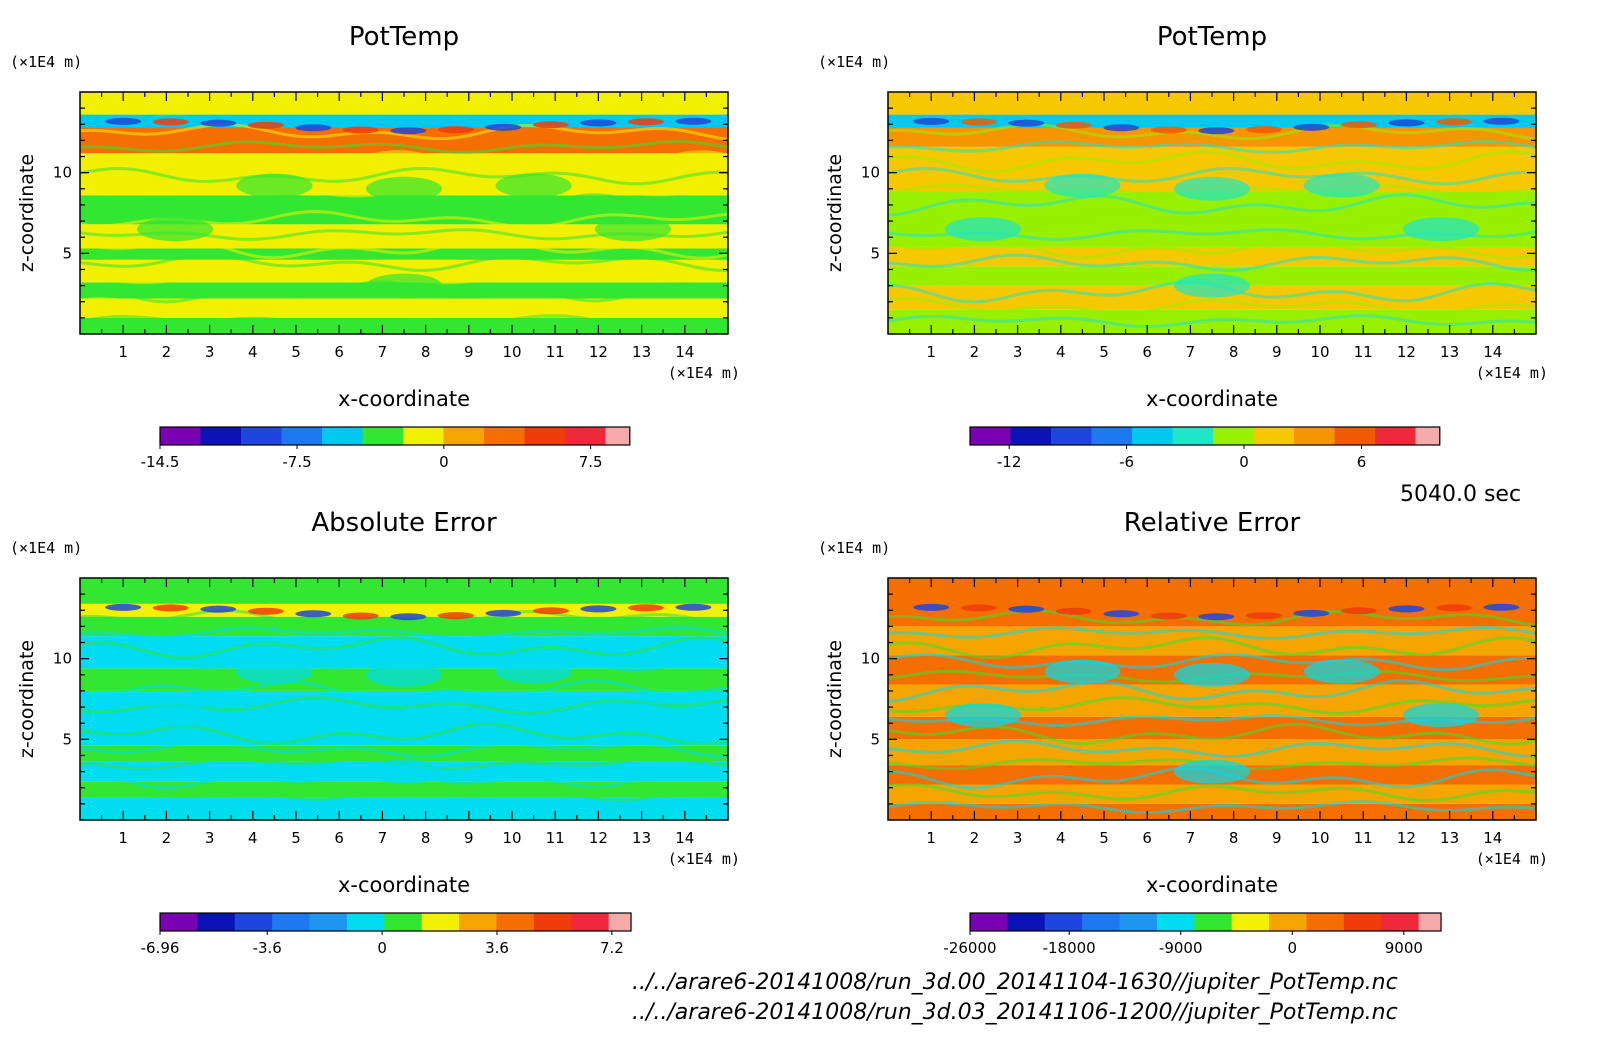 The width and height of the screenshot is (1604, 1054). Describe the element at coordinates (875, 739) in the screenshot. I see `y-tick-label: 5` at that location.